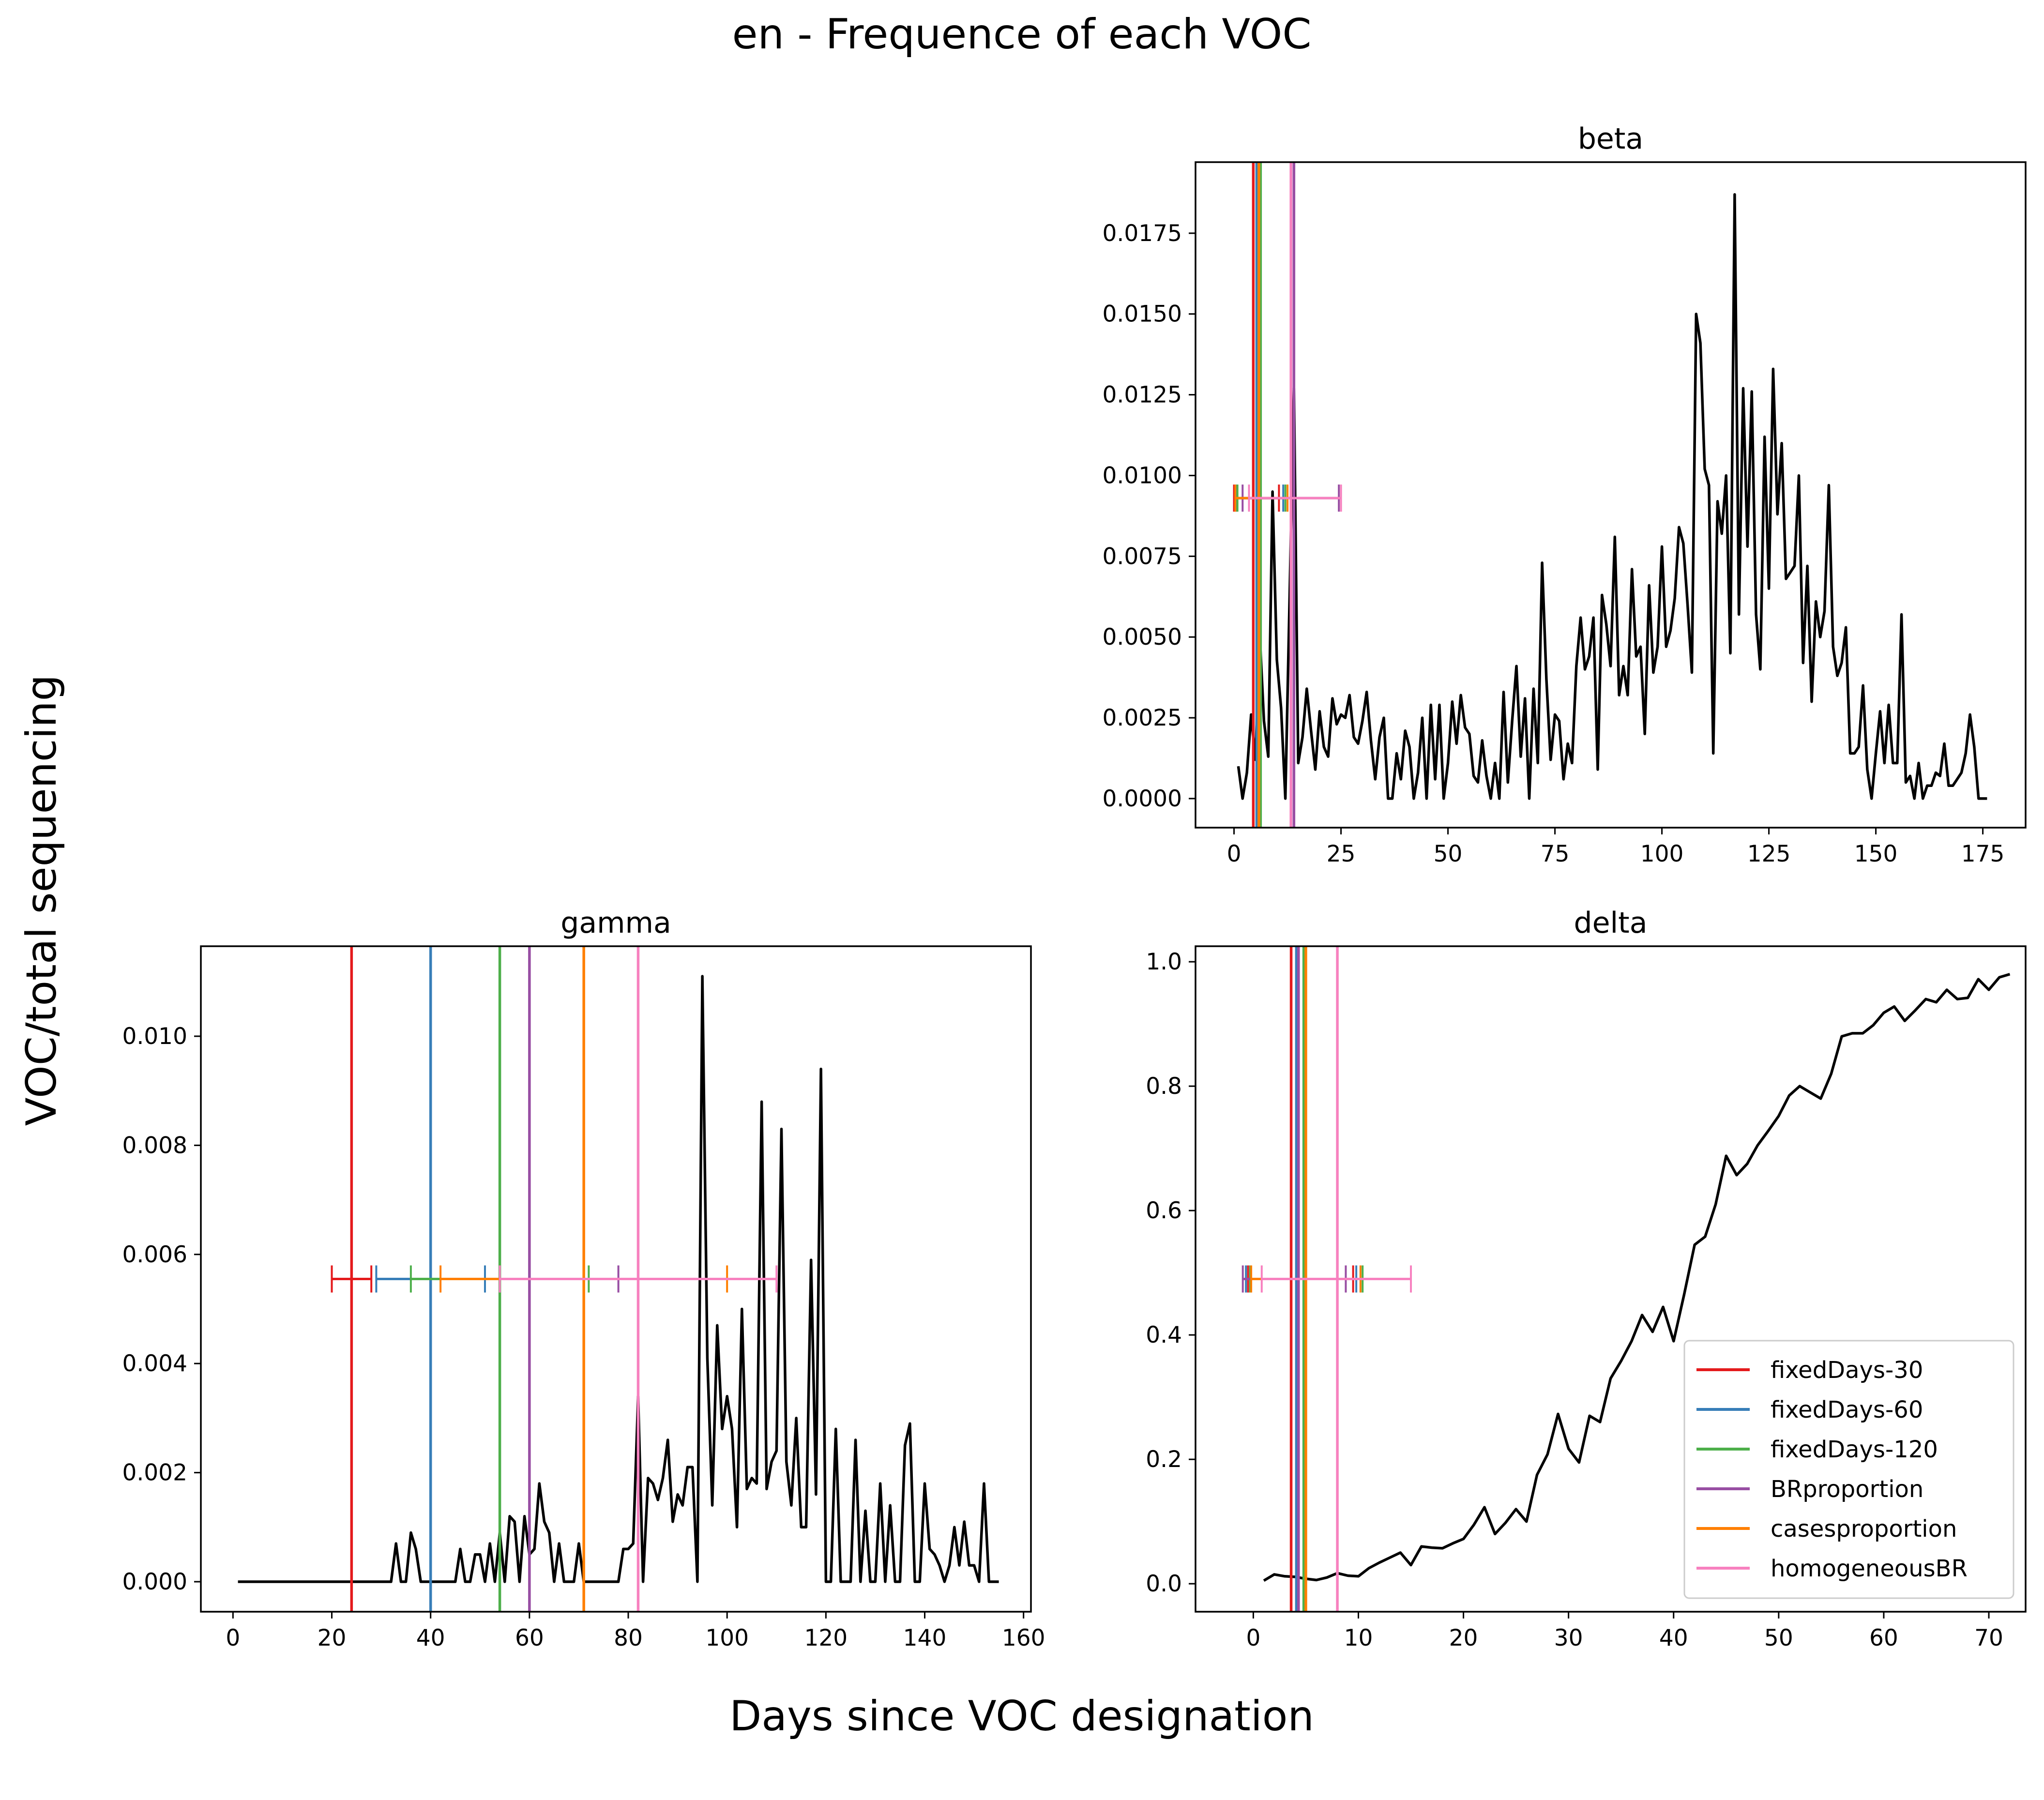 This screenshot has width=2044, height=1800. I want to click on delta-xtick-label: 30, so click(1568, 1638).